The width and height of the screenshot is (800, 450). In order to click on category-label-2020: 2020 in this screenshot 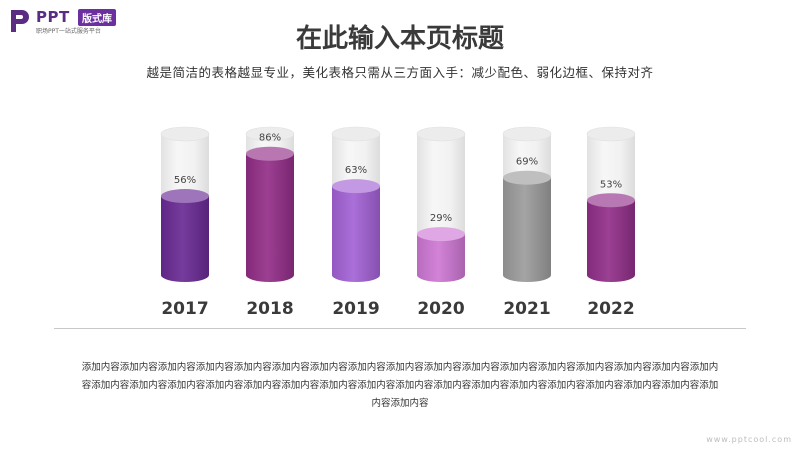, I will do `click(440, 309)`.